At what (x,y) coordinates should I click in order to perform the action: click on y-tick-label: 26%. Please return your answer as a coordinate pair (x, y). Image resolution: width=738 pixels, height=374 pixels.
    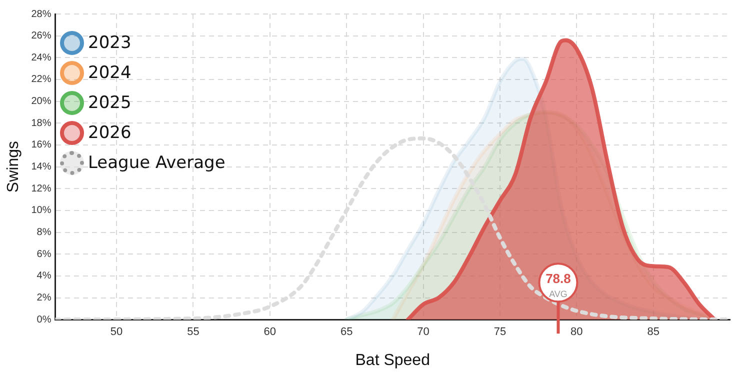
    Looking at the image, I should click on (41, 36).